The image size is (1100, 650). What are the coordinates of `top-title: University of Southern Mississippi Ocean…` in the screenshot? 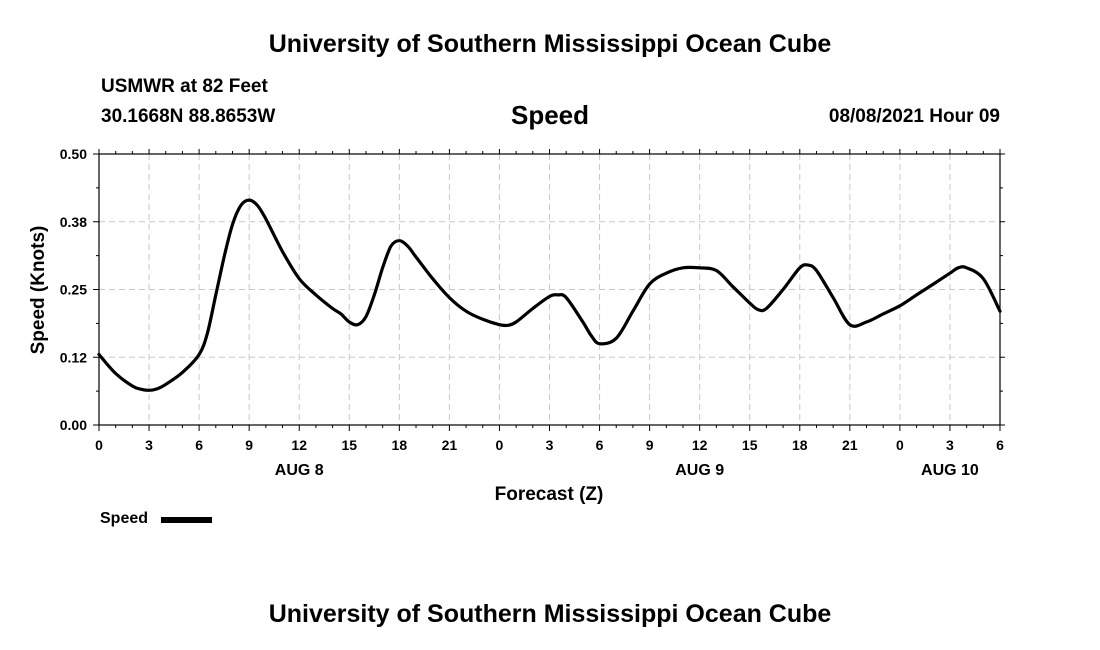 It's located at (550, 44).